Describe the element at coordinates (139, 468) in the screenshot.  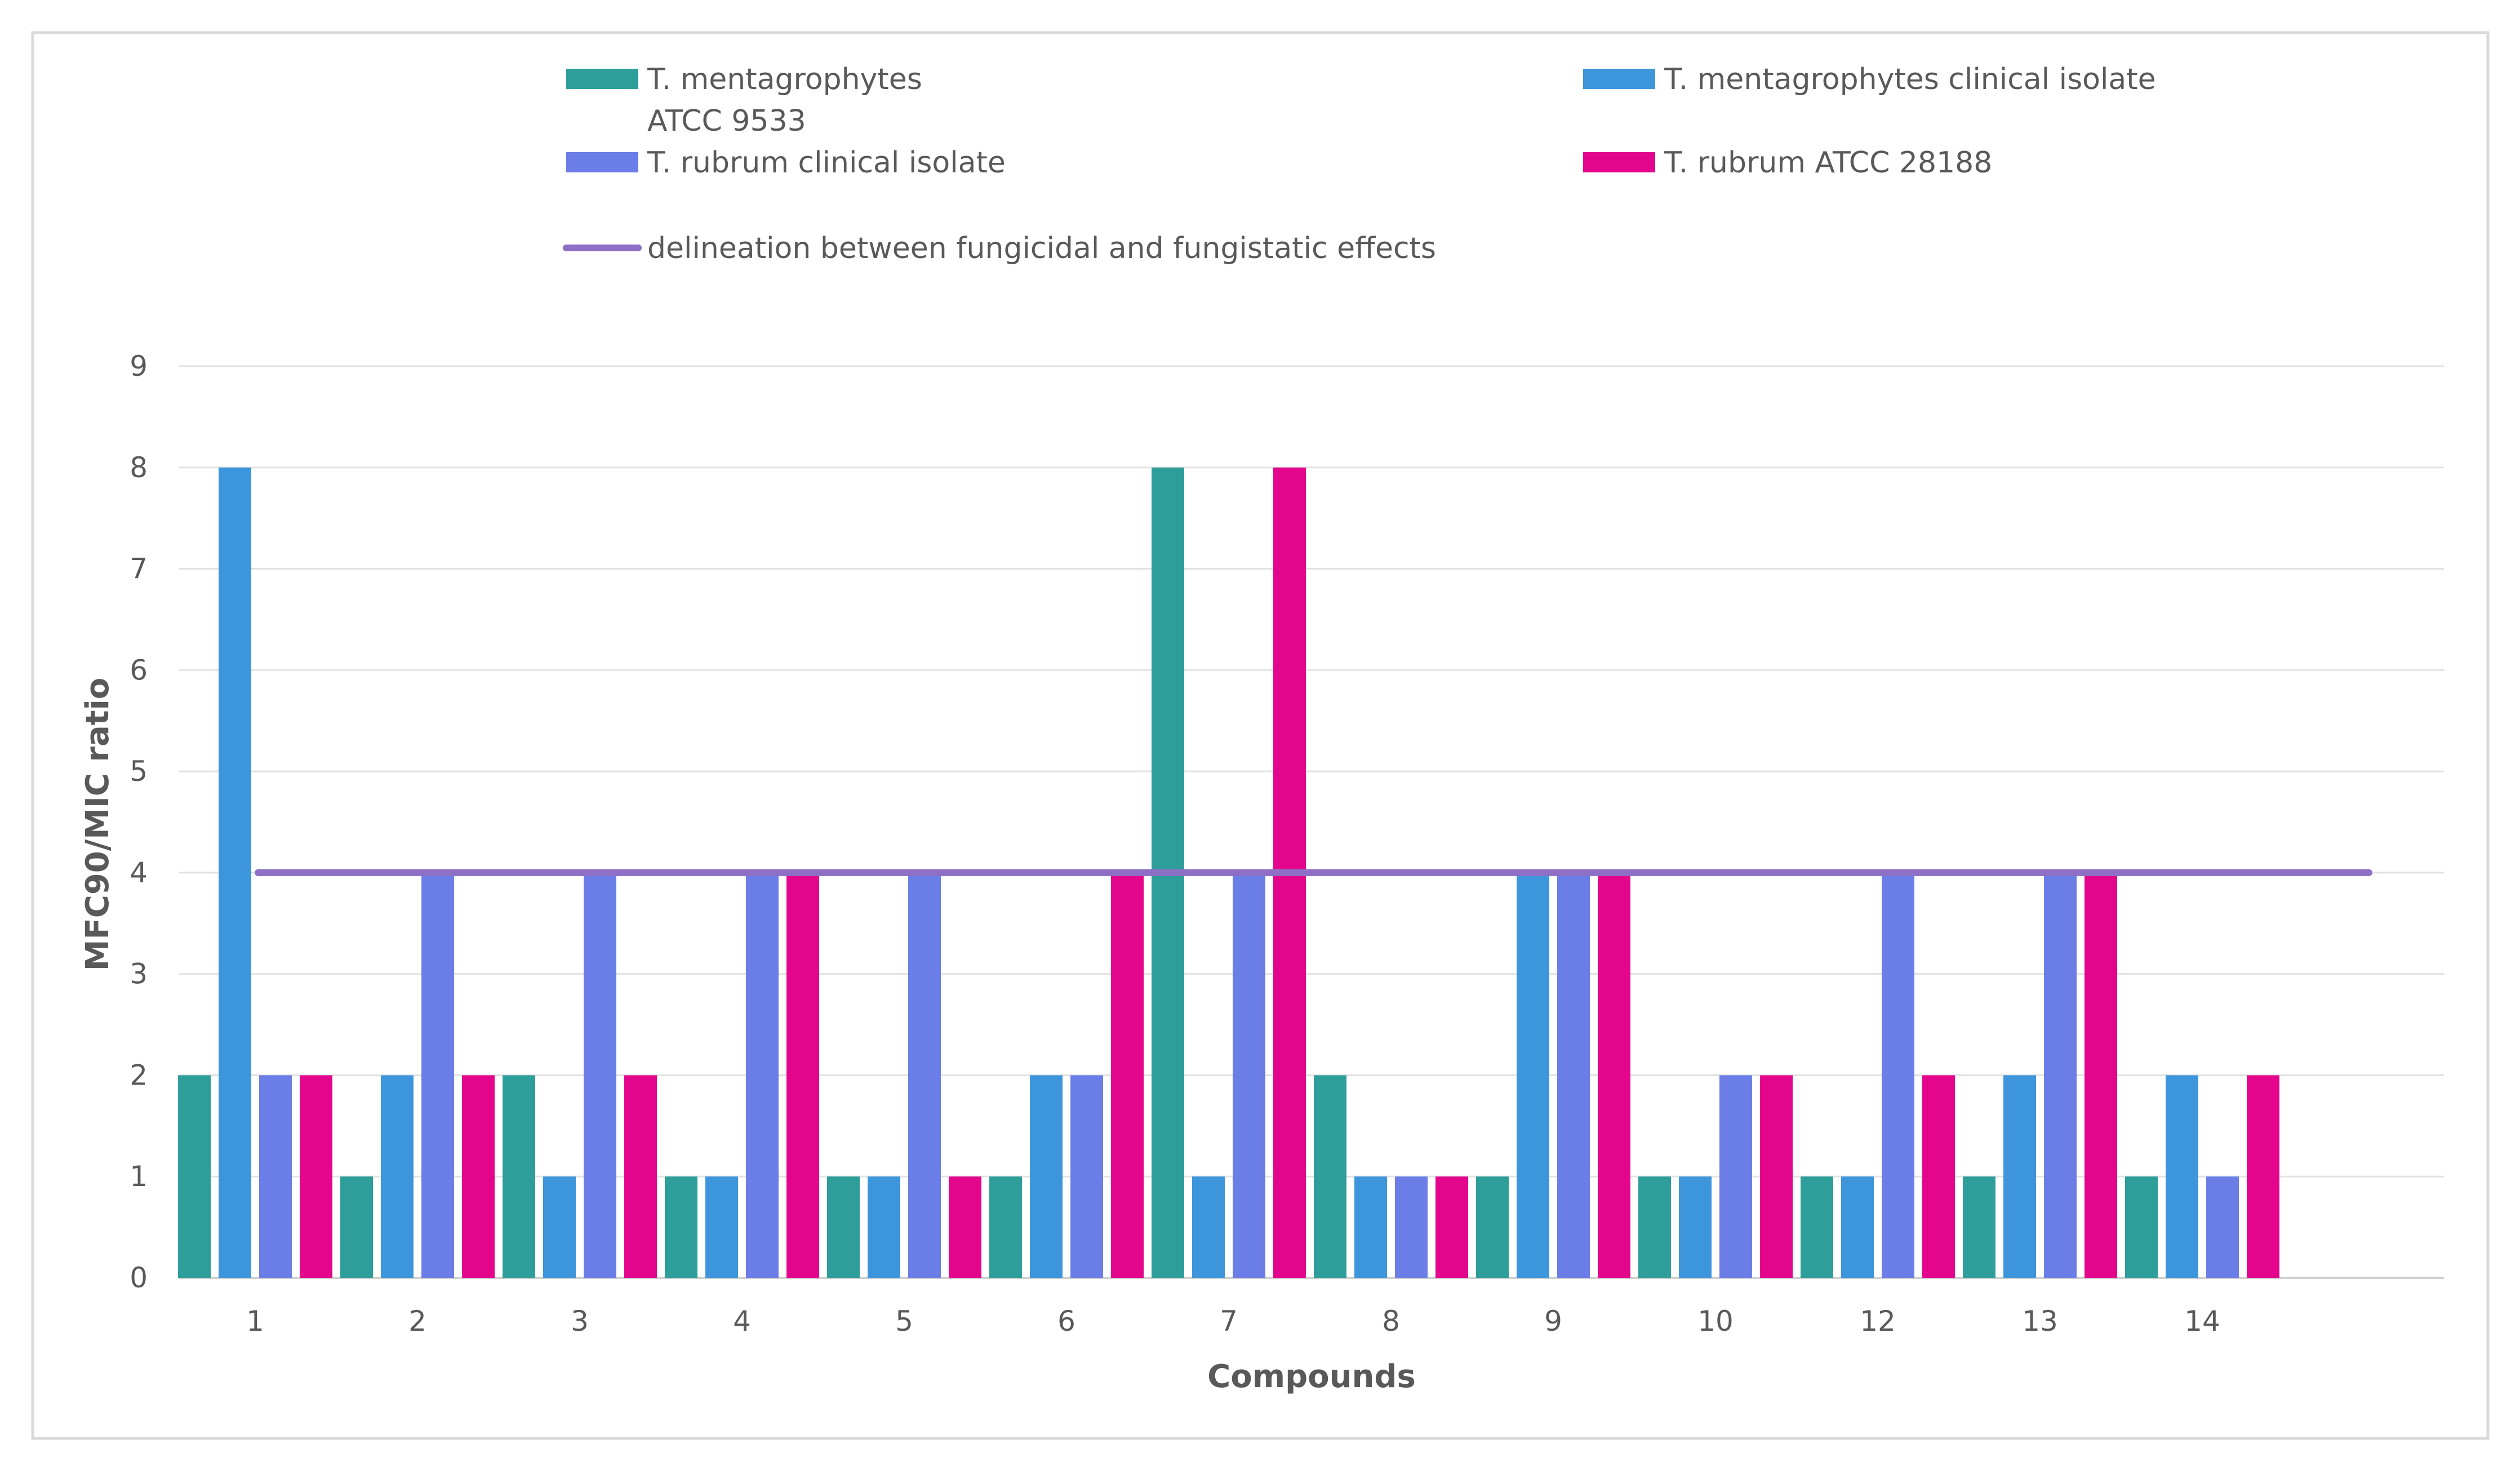
I see `y-tick-label: 8` at that location.